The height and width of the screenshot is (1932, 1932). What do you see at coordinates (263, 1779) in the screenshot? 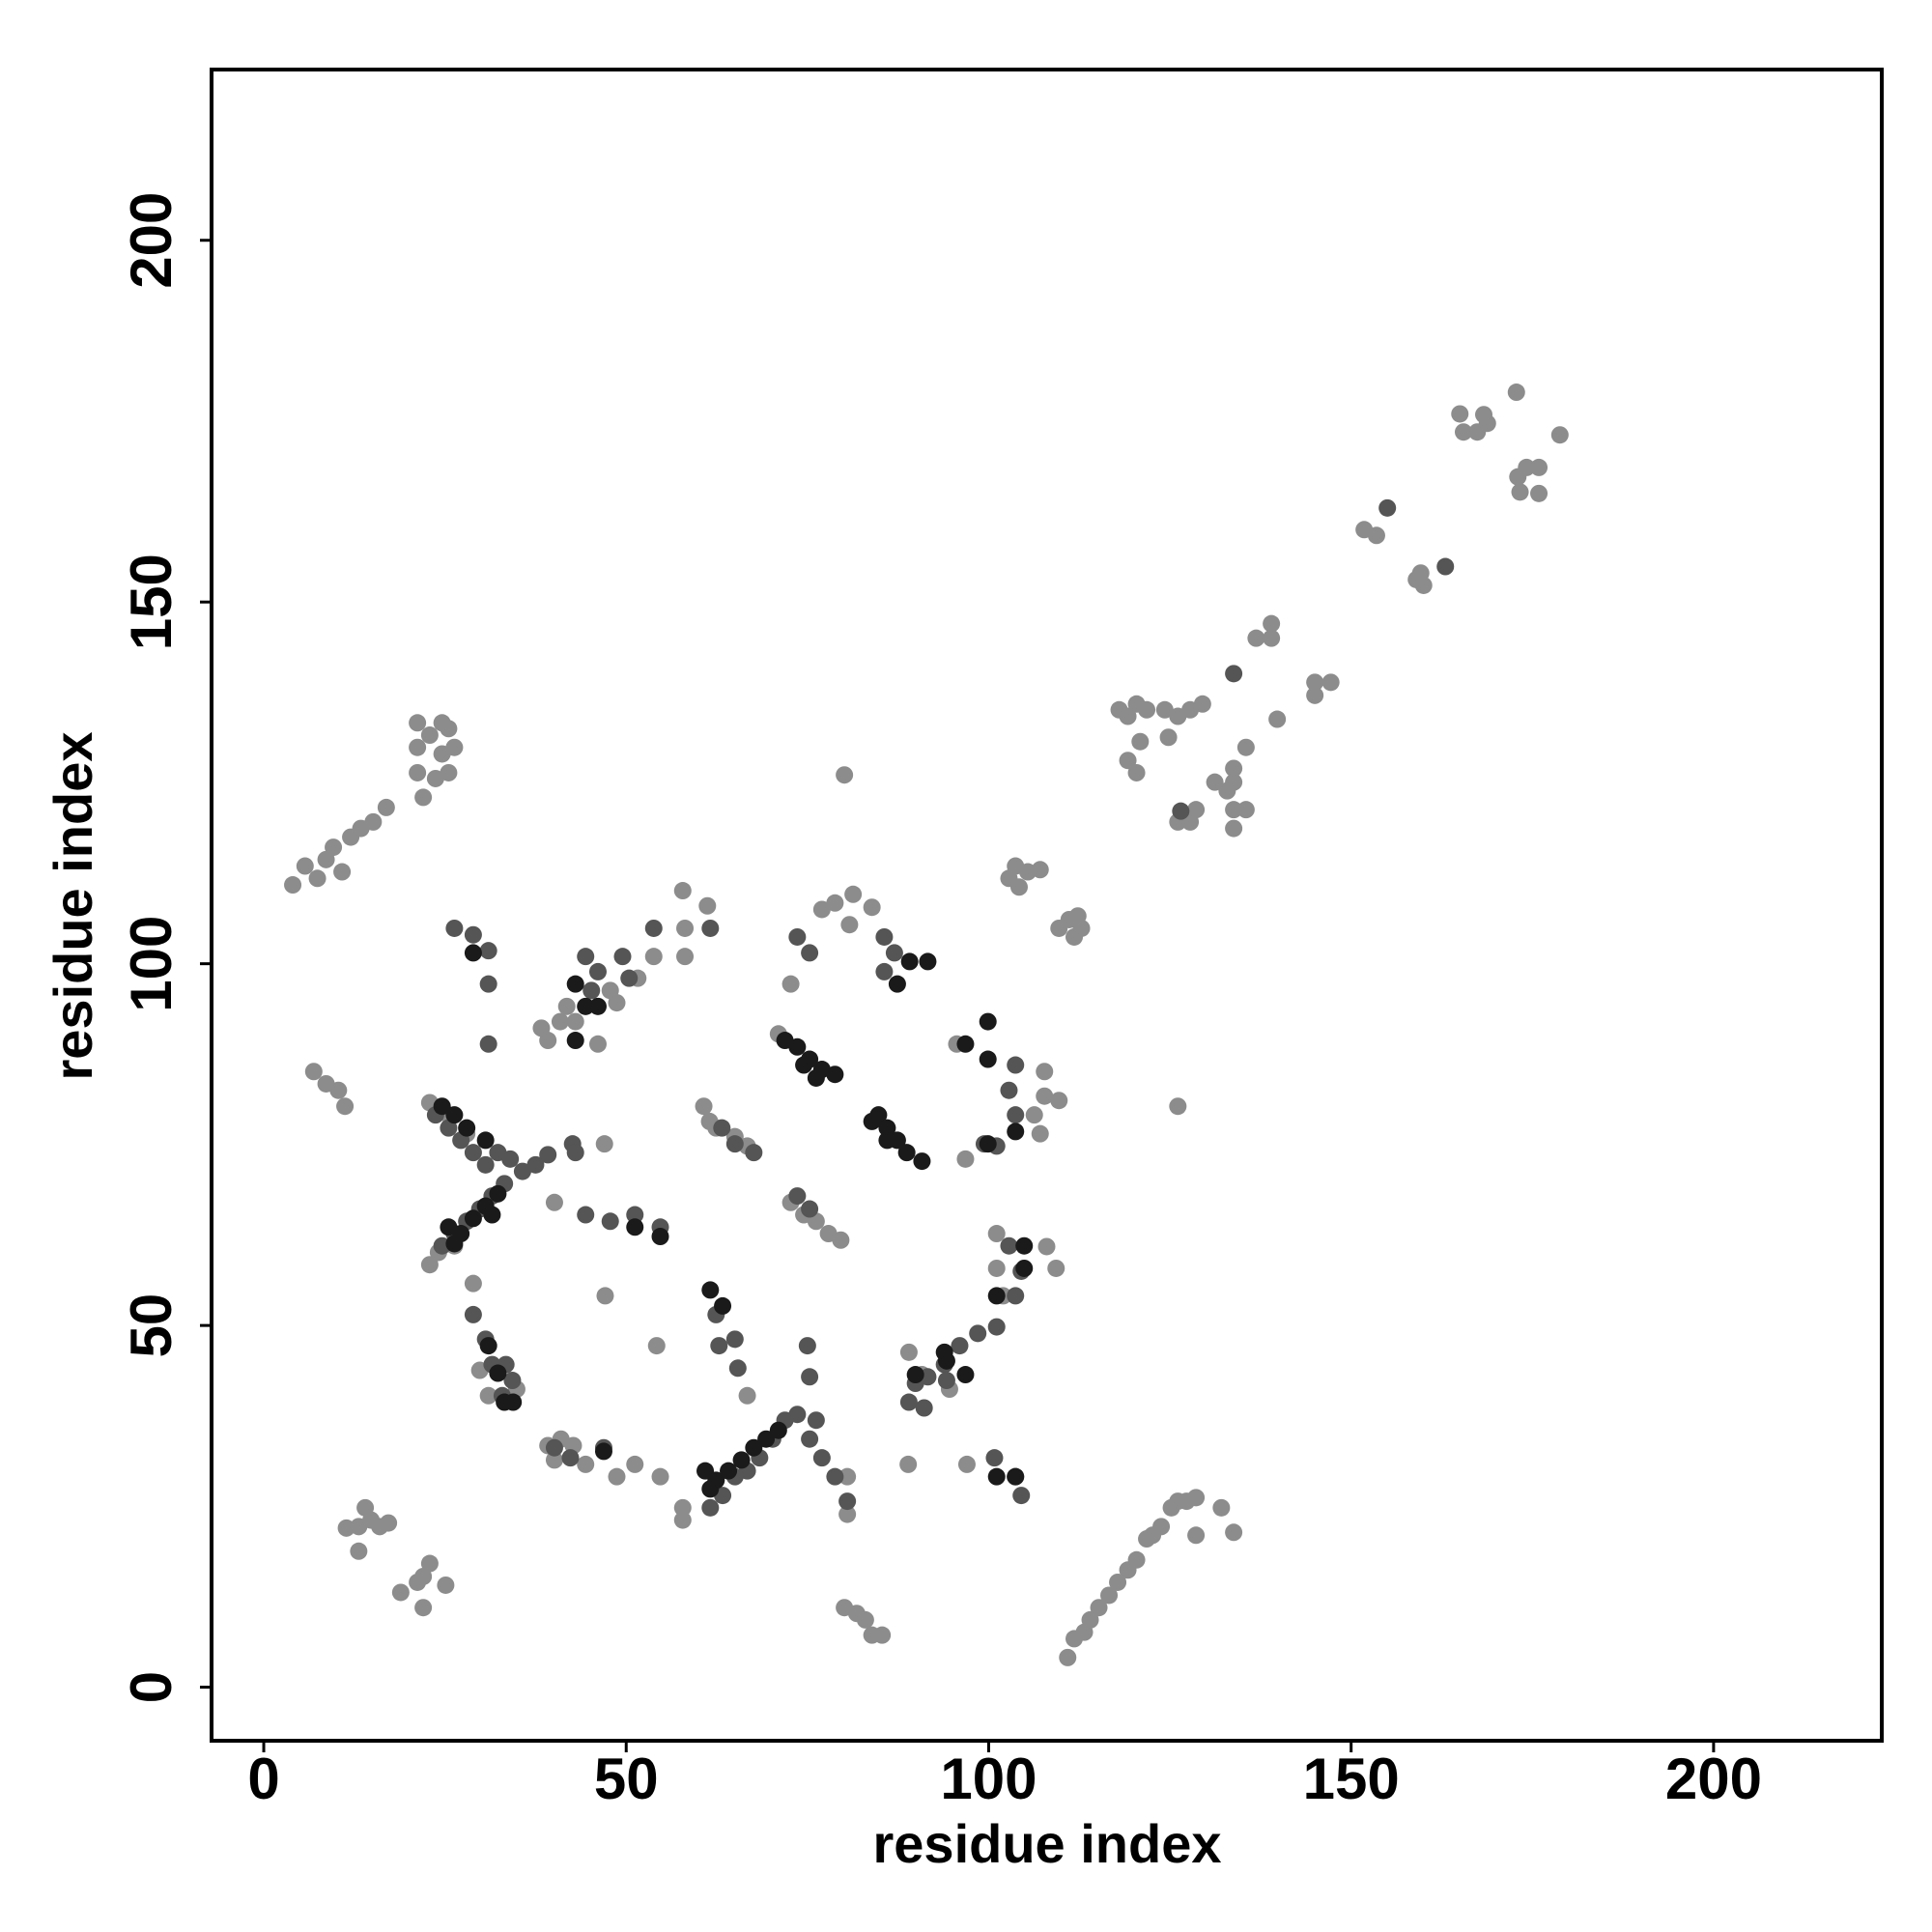
I see `x-tick-label: 0` at bounding box center [263, 1779].